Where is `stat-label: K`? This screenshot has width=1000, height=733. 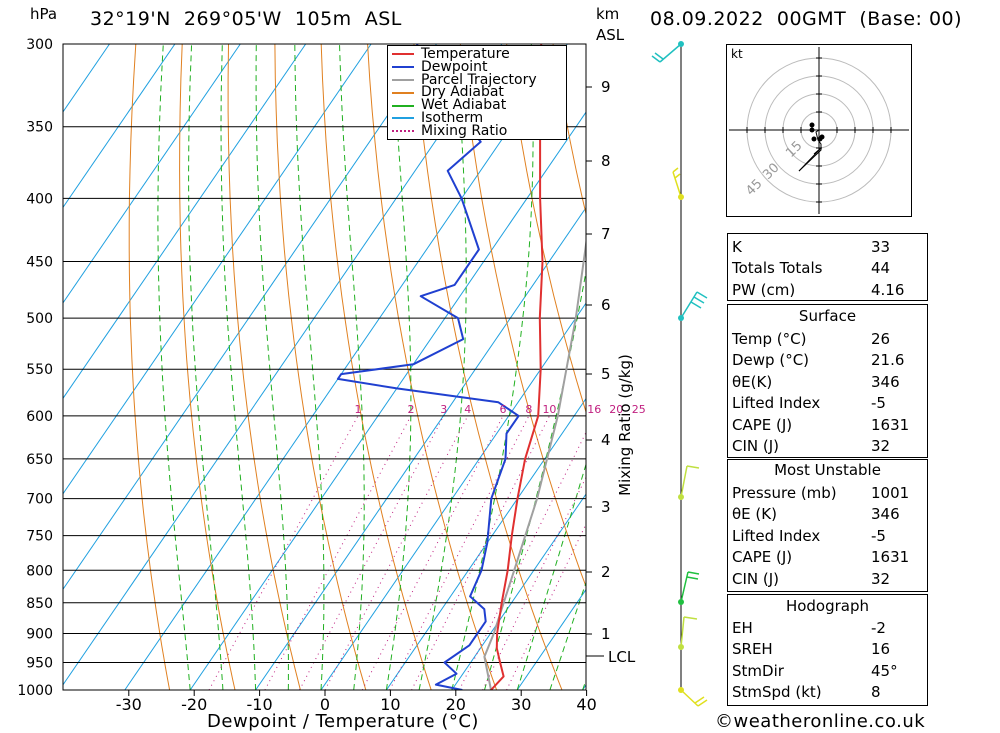 stat-label: K is located at coordinates (737, 246).